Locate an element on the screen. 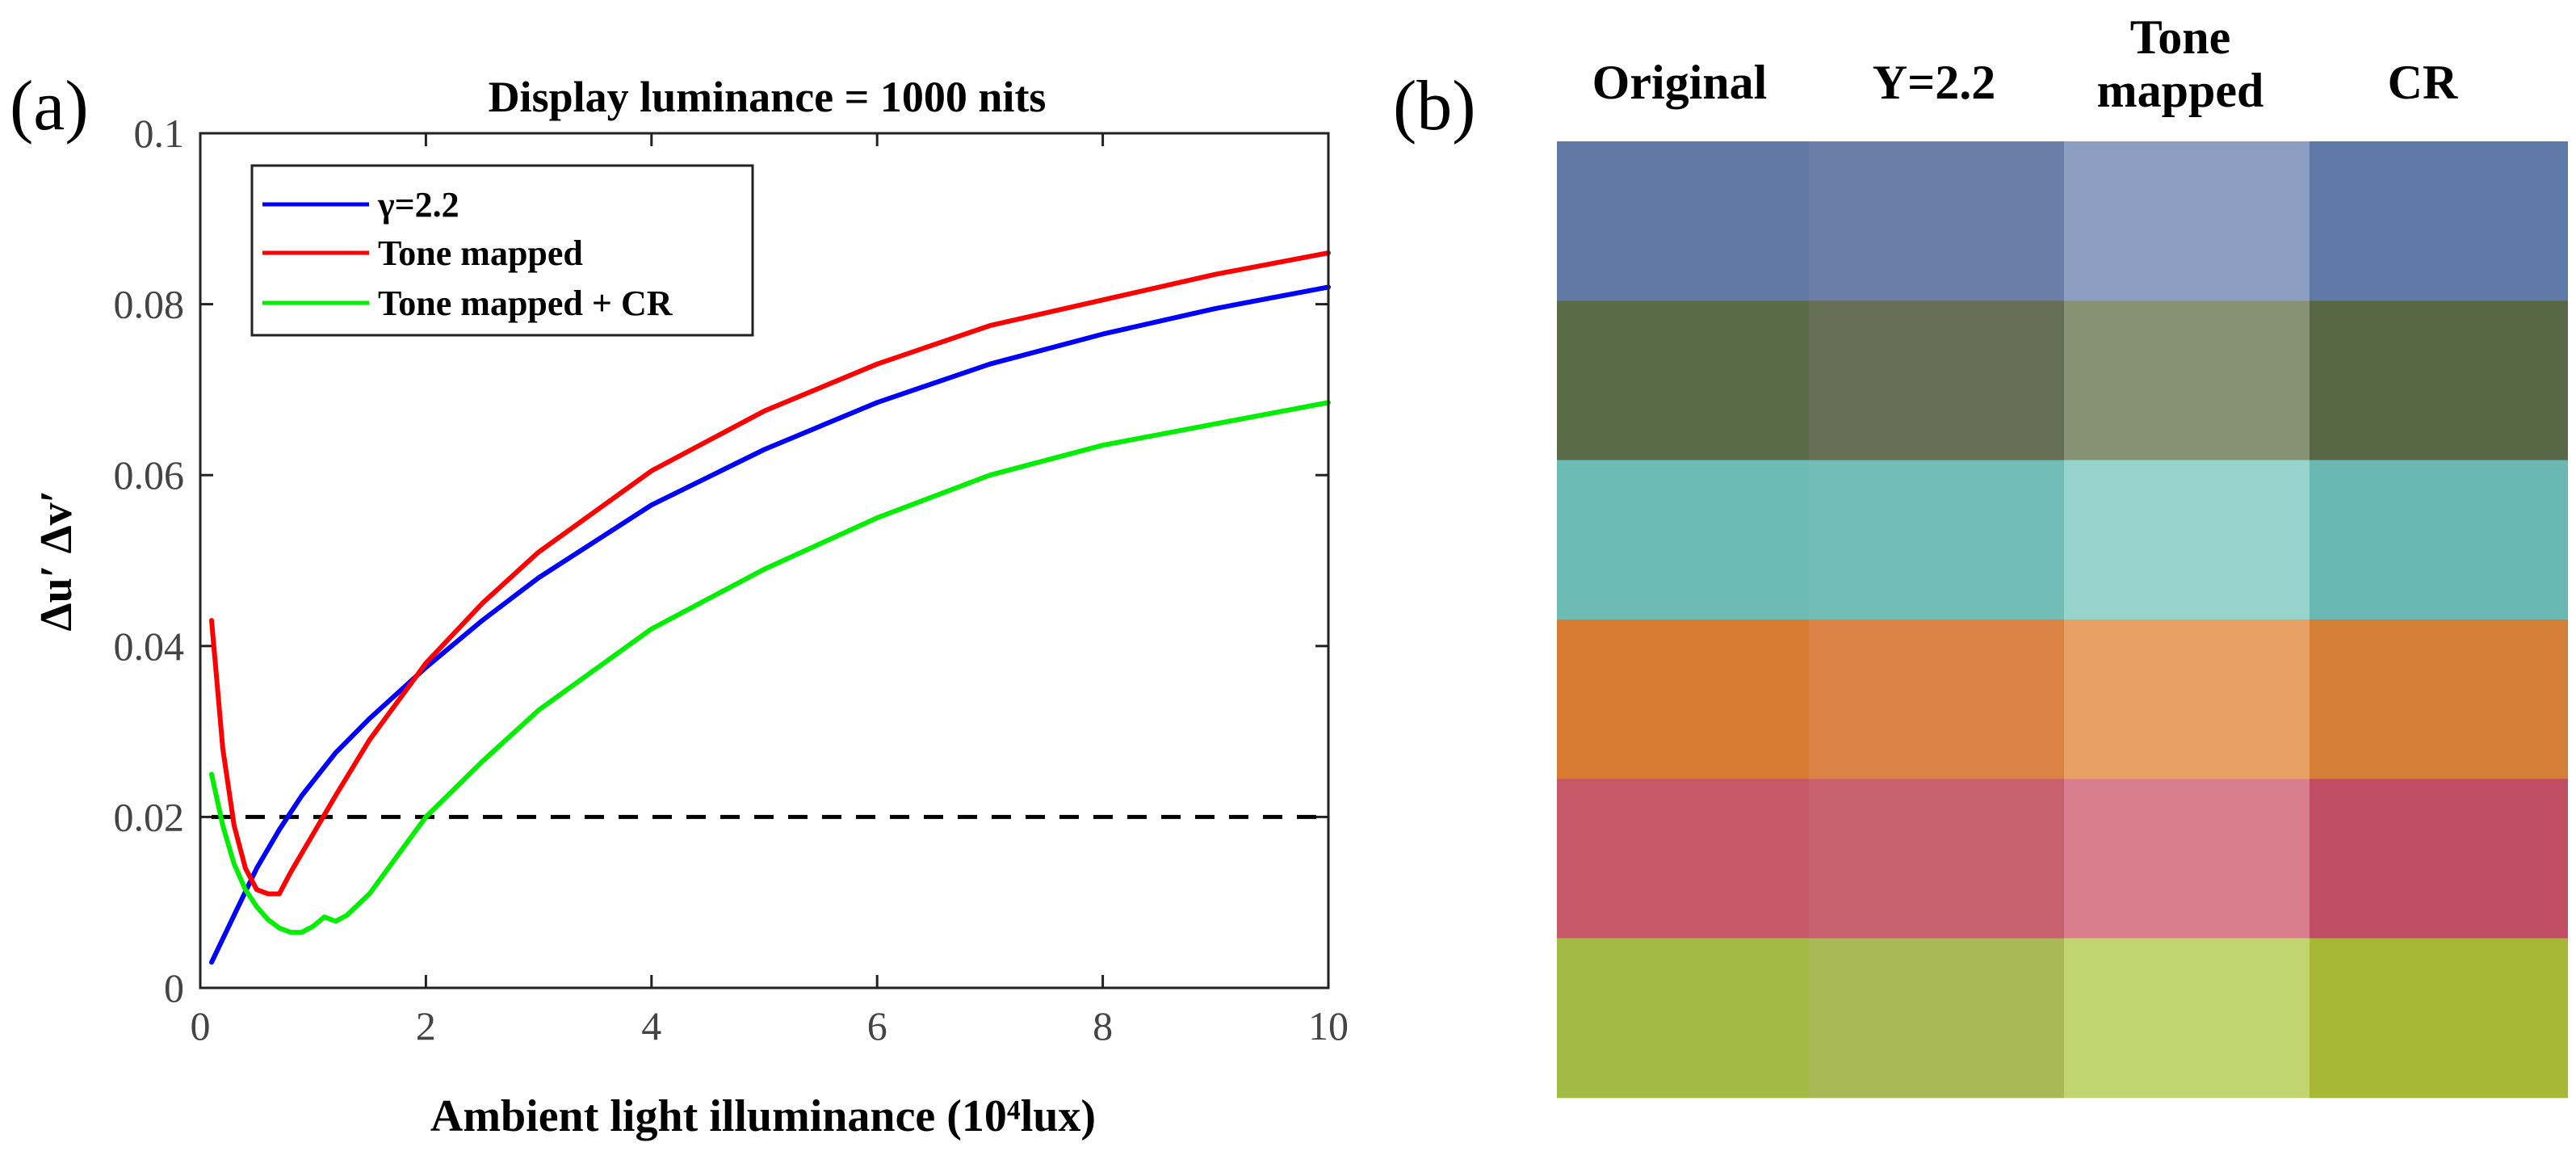 The image size is (2576, 1168). y-tick-label: 0.08 is located at coordinates (149, 304).